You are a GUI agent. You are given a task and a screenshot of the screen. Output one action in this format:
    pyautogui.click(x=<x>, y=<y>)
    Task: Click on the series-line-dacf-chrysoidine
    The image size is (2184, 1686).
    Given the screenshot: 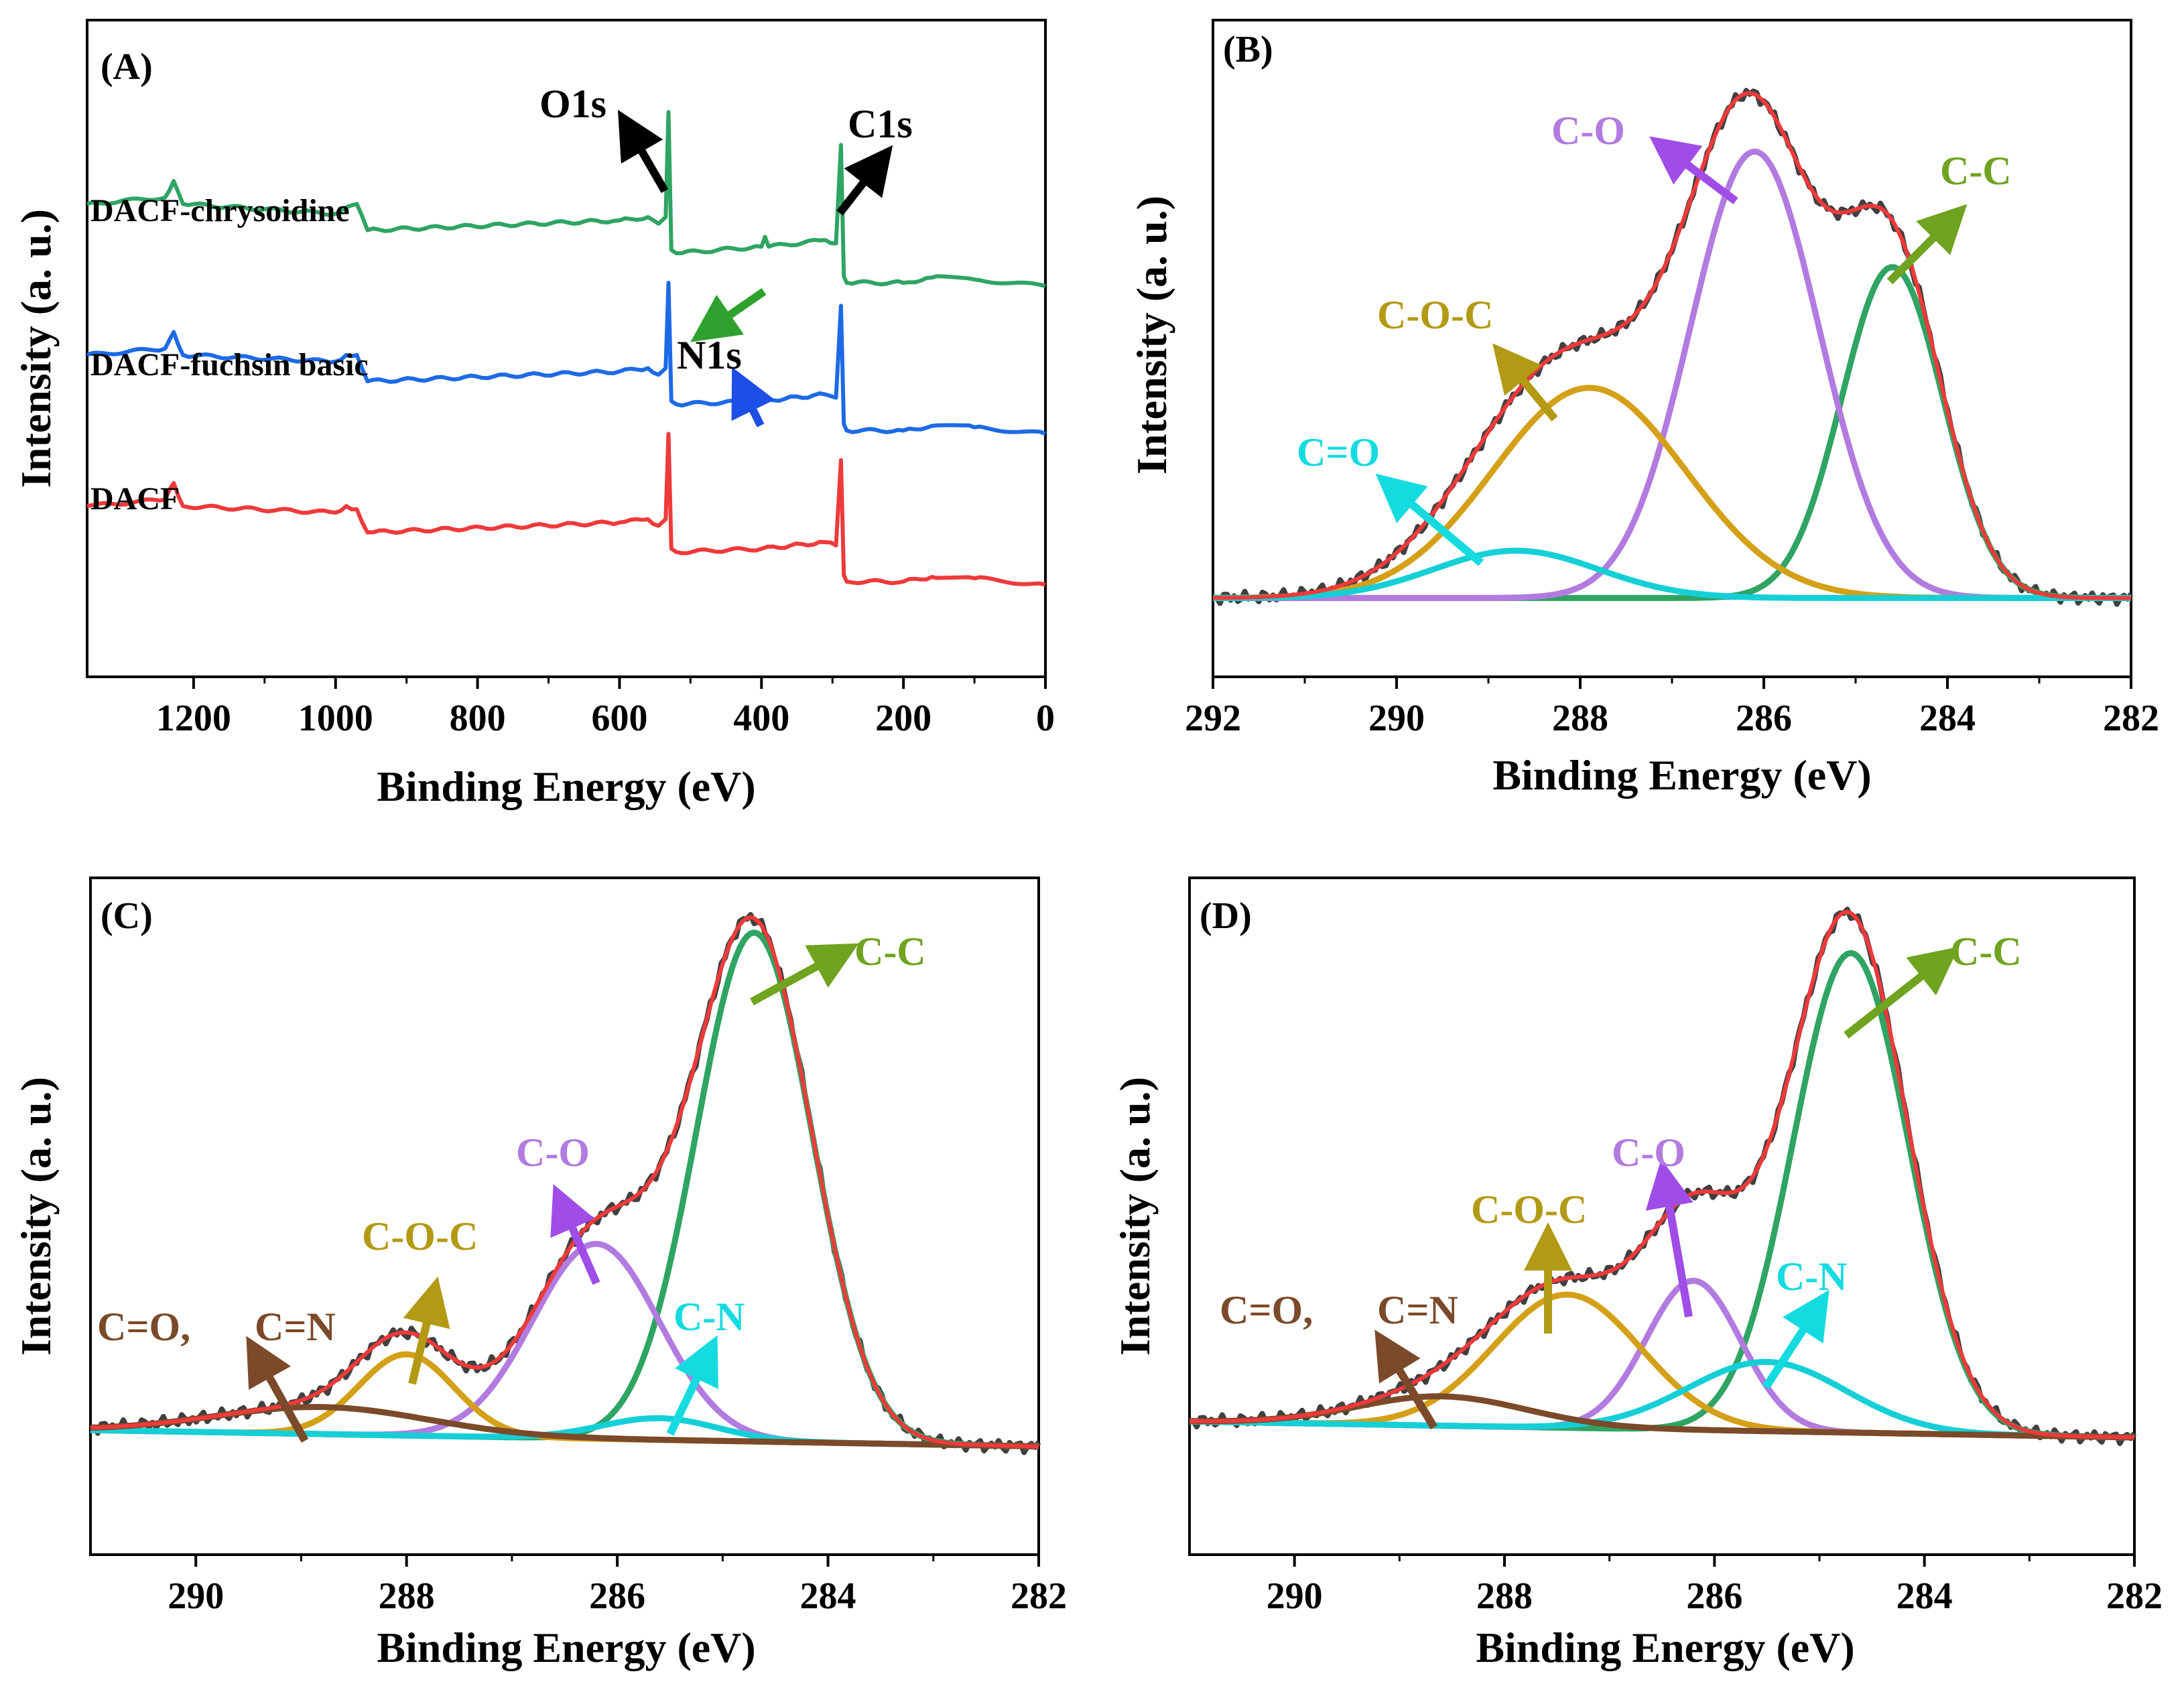 What is the action you would take?
    pyautogui.click(x=566, y=199)
    